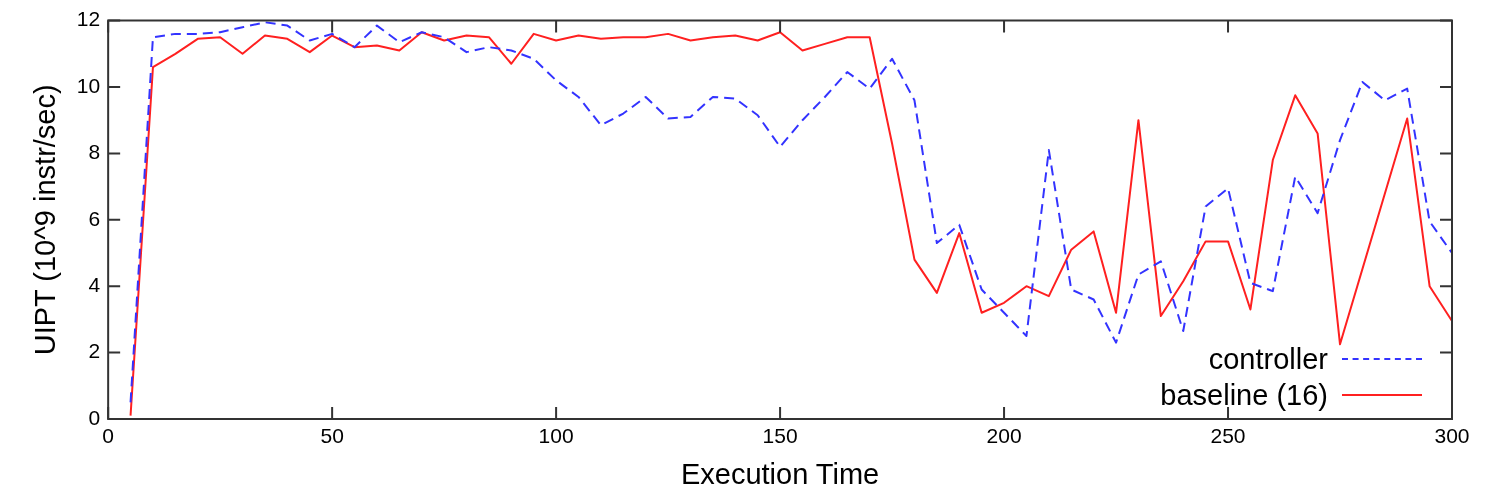  Describe the element at coordinates (94, 218) in the screenshot. I see `y-tick-label: 6` at that location.